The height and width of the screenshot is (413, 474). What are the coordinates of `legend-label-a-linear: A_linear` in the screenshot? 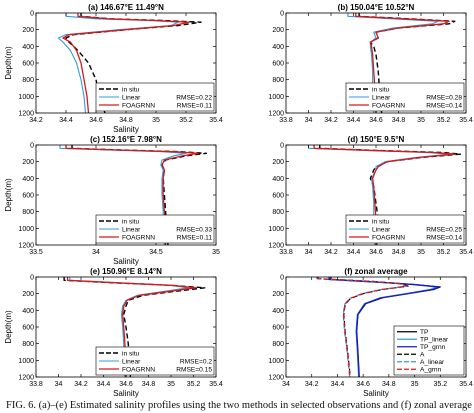 It's located at (432, 362).